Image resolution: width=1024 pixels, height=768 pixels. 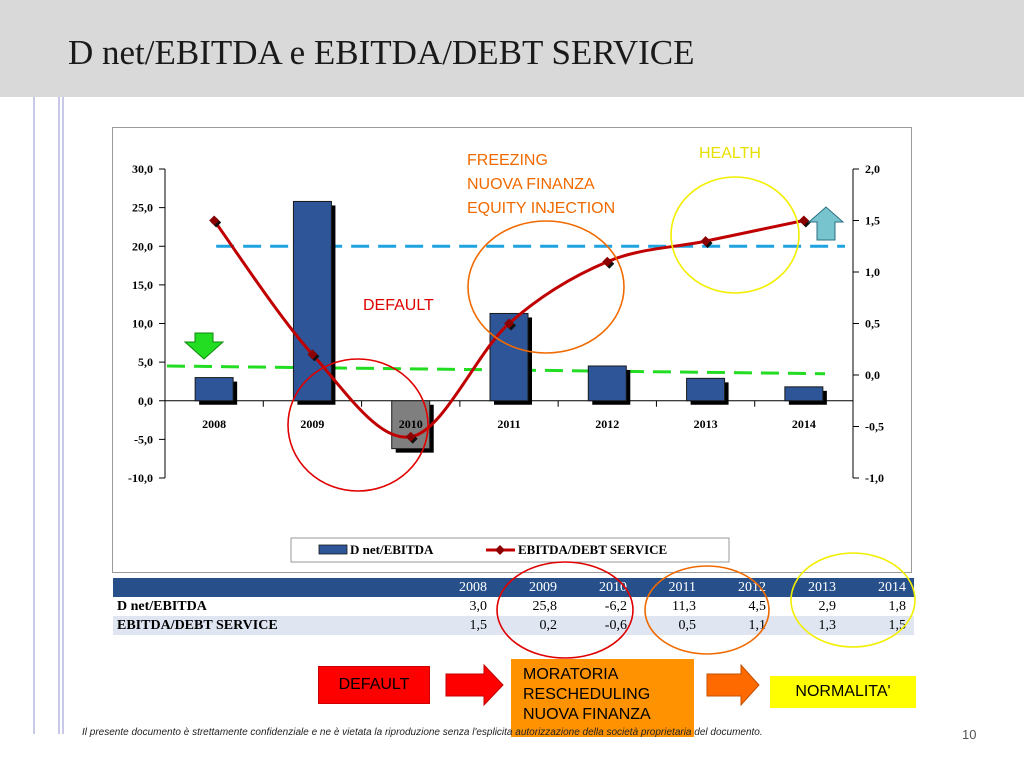 I want to click on table-header-year: 2012, so click(x=752, y=587).